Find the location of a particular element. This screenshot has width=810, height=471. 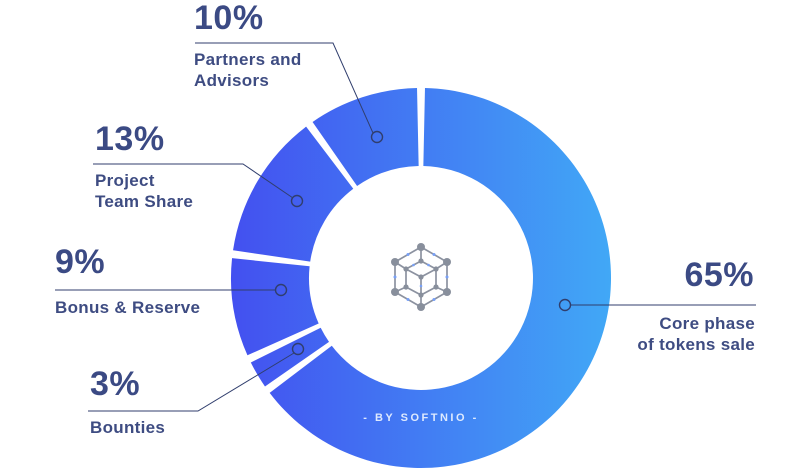

marker-dot-bounties is located at coordinates (298, 349).